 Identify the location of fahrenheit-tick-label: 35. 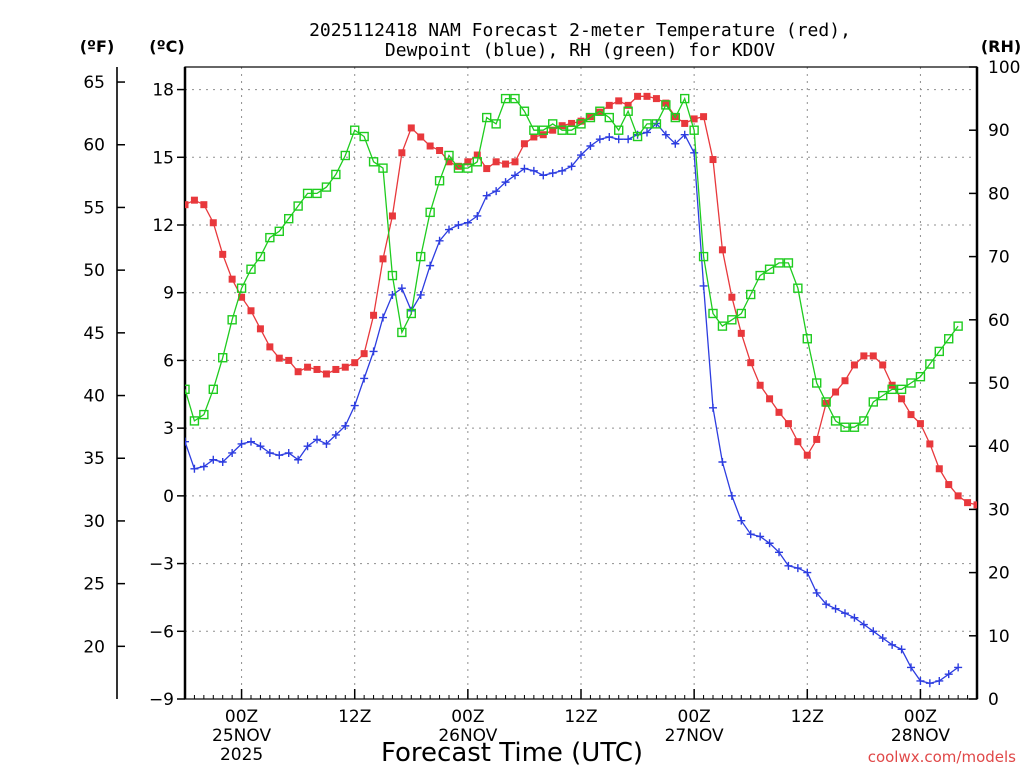
(94, 459).